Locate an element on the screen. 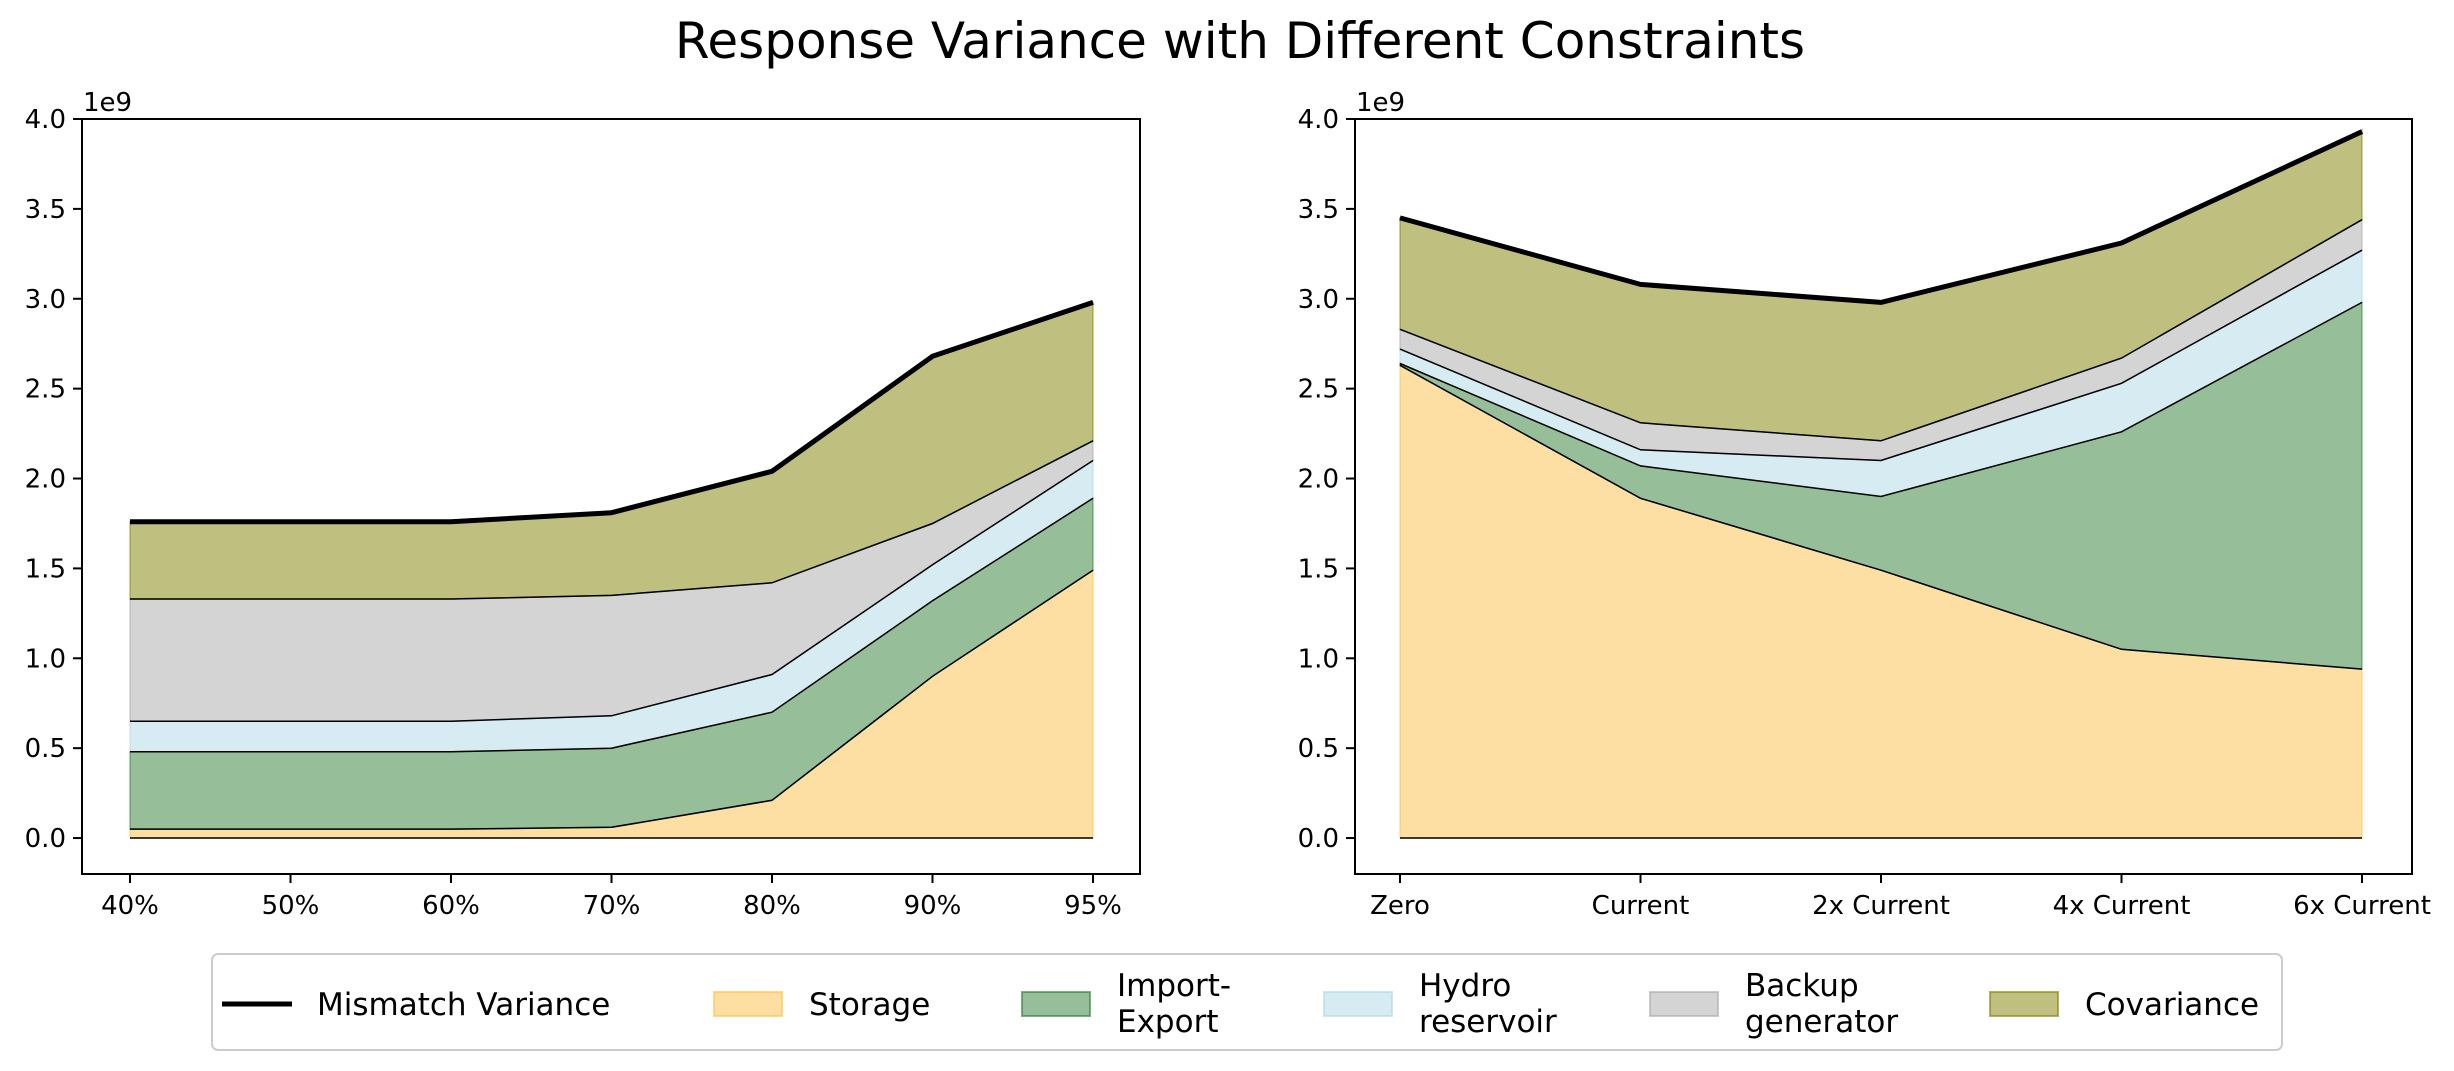 The height and width of the screenshot is (1071, 2454). left-xtick-label: 70% is located at coordinates (612, 906).